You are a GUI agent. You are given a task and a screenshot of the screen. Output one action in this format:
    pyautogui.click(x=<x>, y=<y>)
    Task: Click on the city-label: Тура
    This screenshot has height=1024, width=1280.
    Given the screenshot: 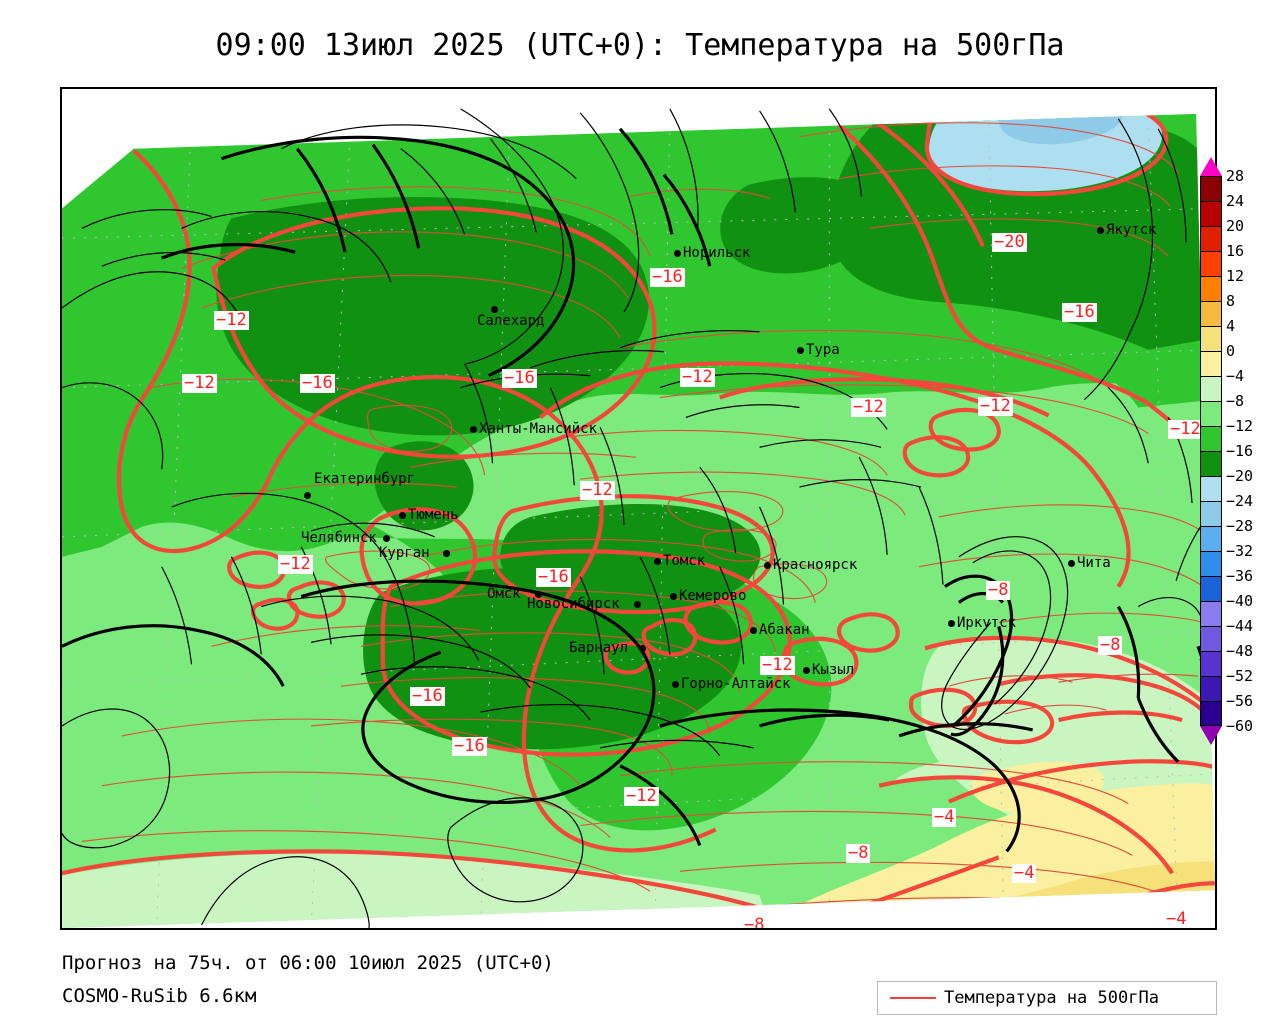 What is the action you would take?
    pyautogui.click(x=823, y=350)
    